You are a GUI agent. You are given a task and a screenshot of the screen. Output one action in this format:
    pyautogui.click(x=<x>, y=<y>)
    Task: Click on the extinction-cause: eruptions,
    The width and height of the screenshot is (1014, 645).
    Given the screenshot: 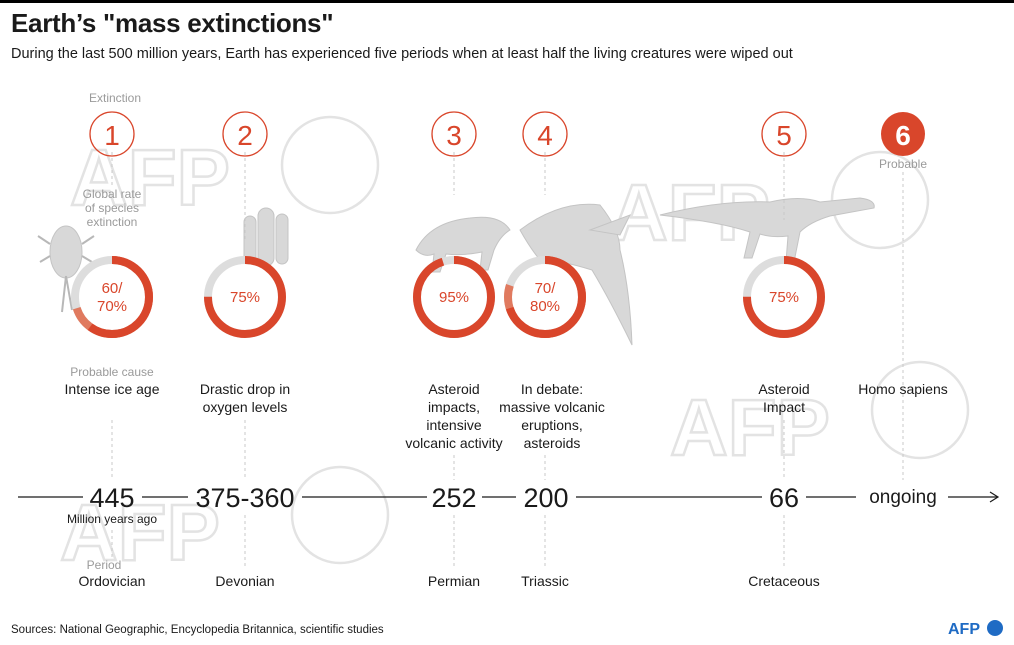 What is the action you would take?
    pyautogui.click(x=551, y=425)
    